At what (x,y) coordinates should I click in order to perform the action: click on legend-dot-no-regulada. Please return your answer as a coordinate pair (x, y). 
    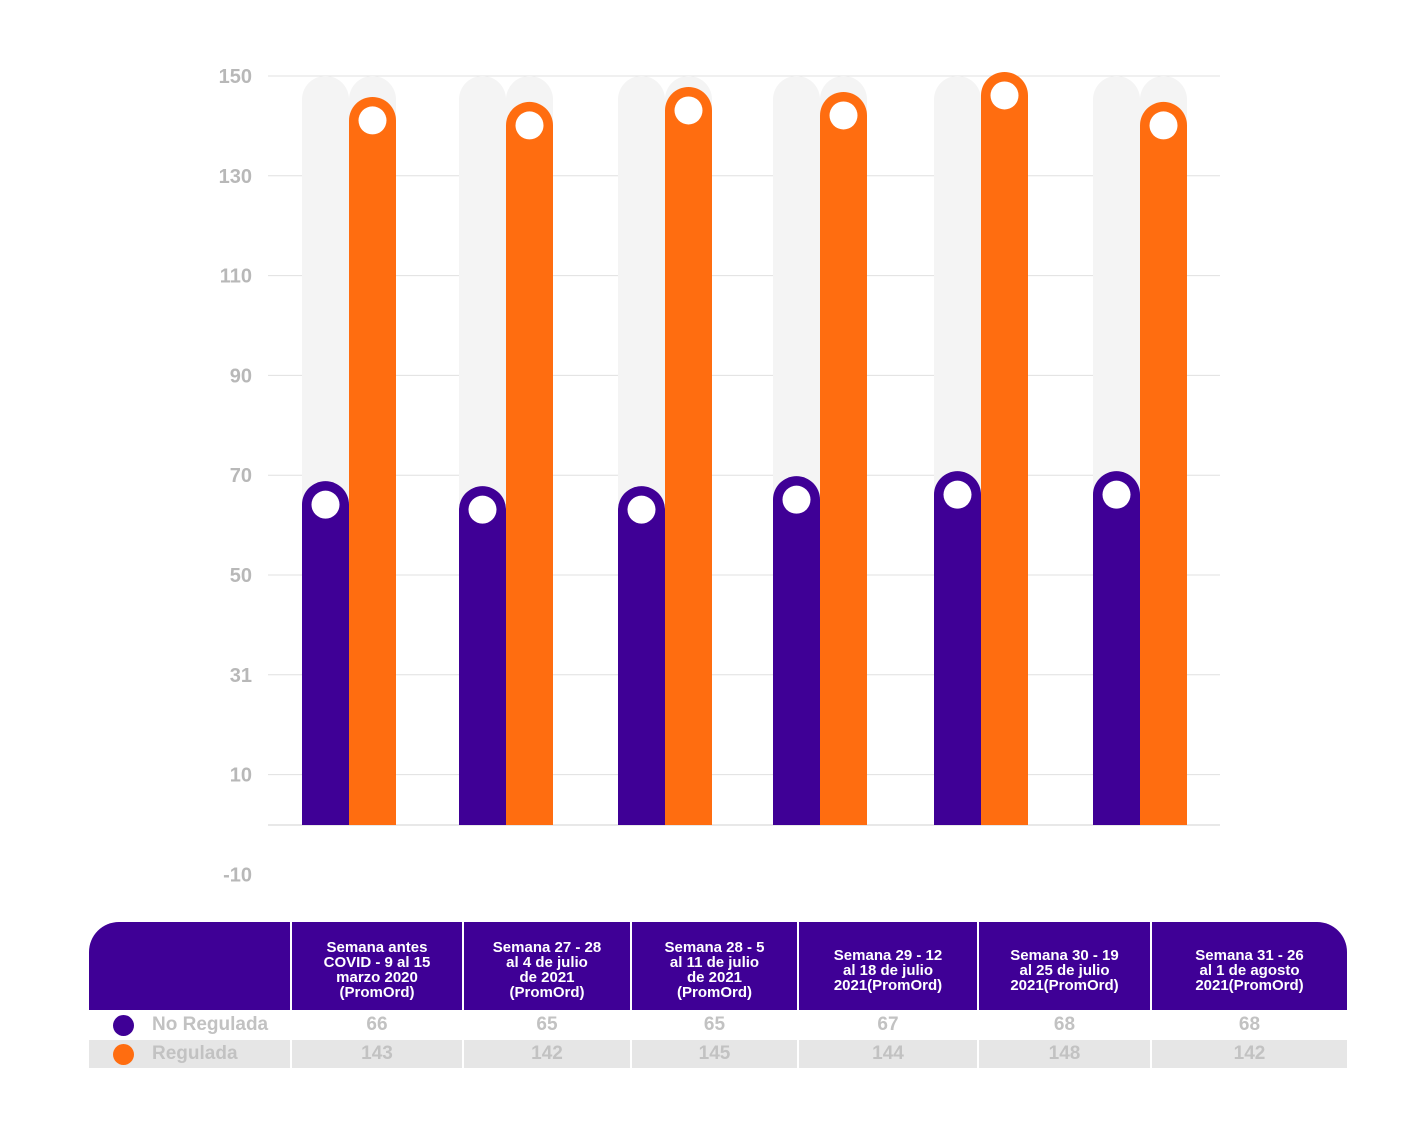
    Looking at the image, I should click on (123, 1025).